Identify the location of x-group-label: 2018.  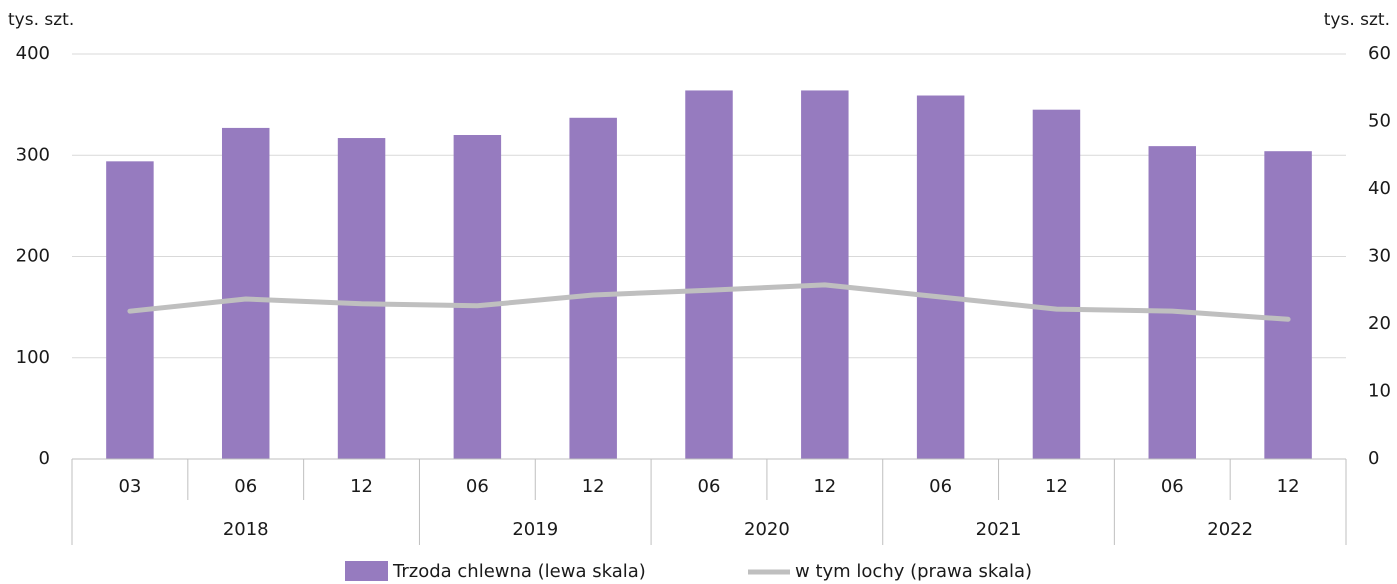
(246, 529).